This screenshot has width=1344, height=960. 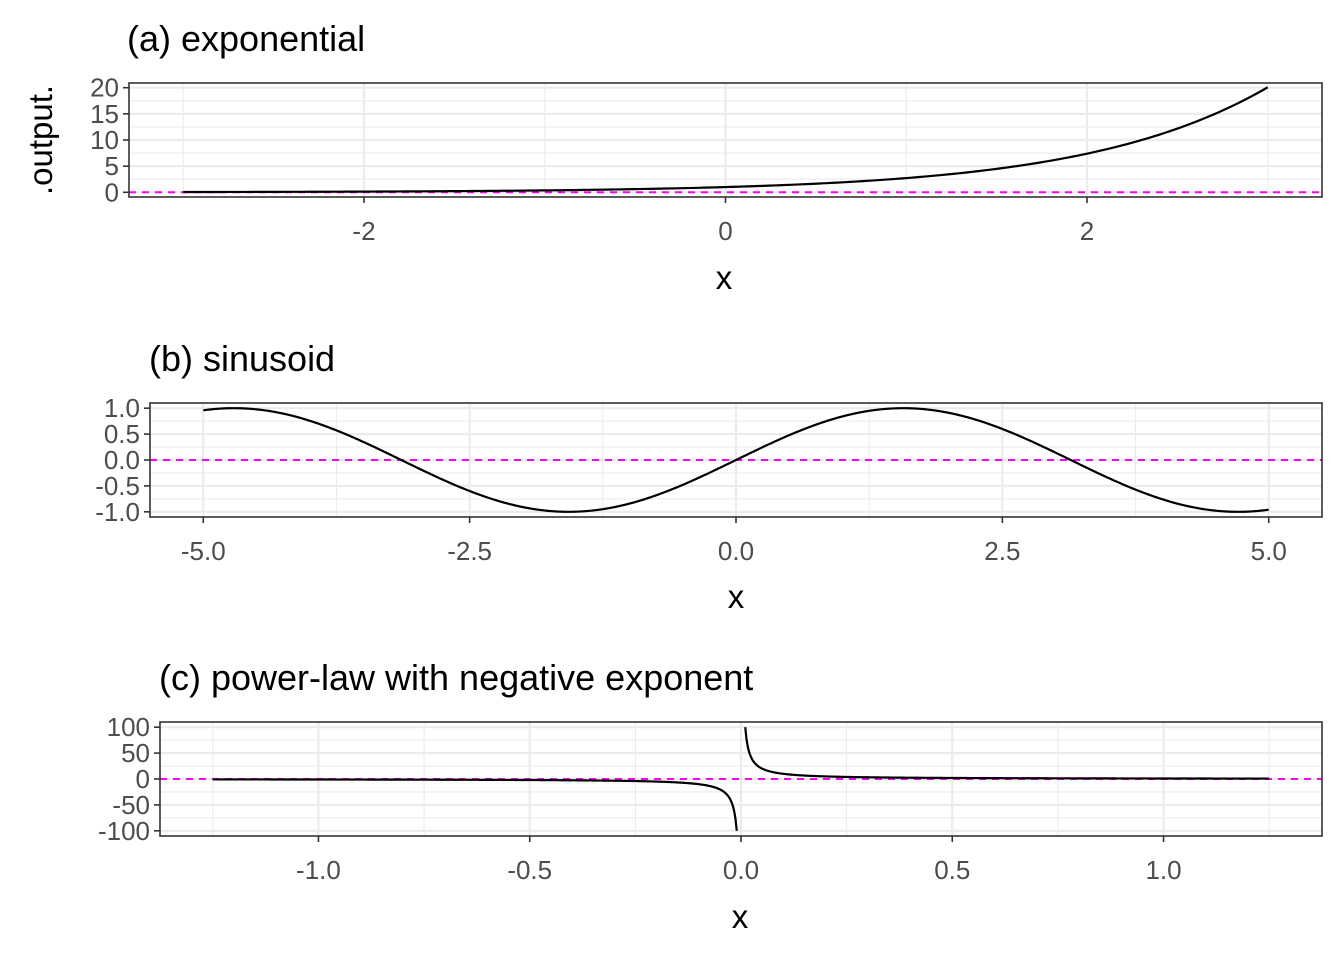 I want to click on y-tick-label: 50, so click(x=135, y=753).